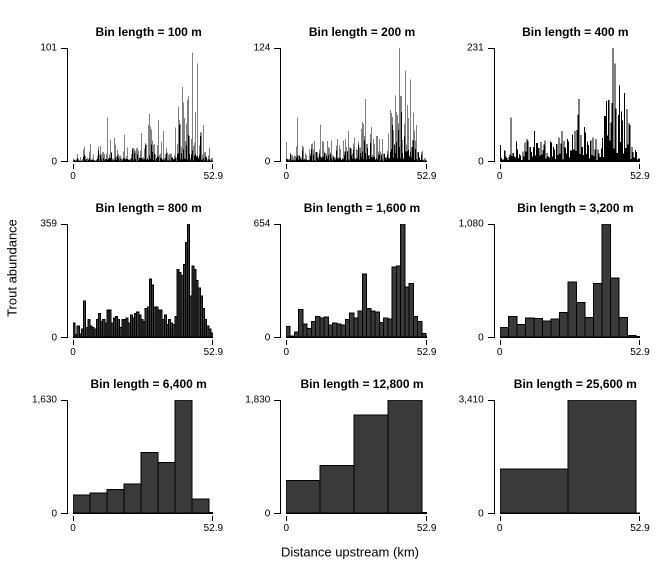 The height and width of the screenshot is (576, 672). What do you see at coordinates (148, 208) in the screenshot?
I see `panel-title: Bin length = 800 m` at bounding box center [148, 208].